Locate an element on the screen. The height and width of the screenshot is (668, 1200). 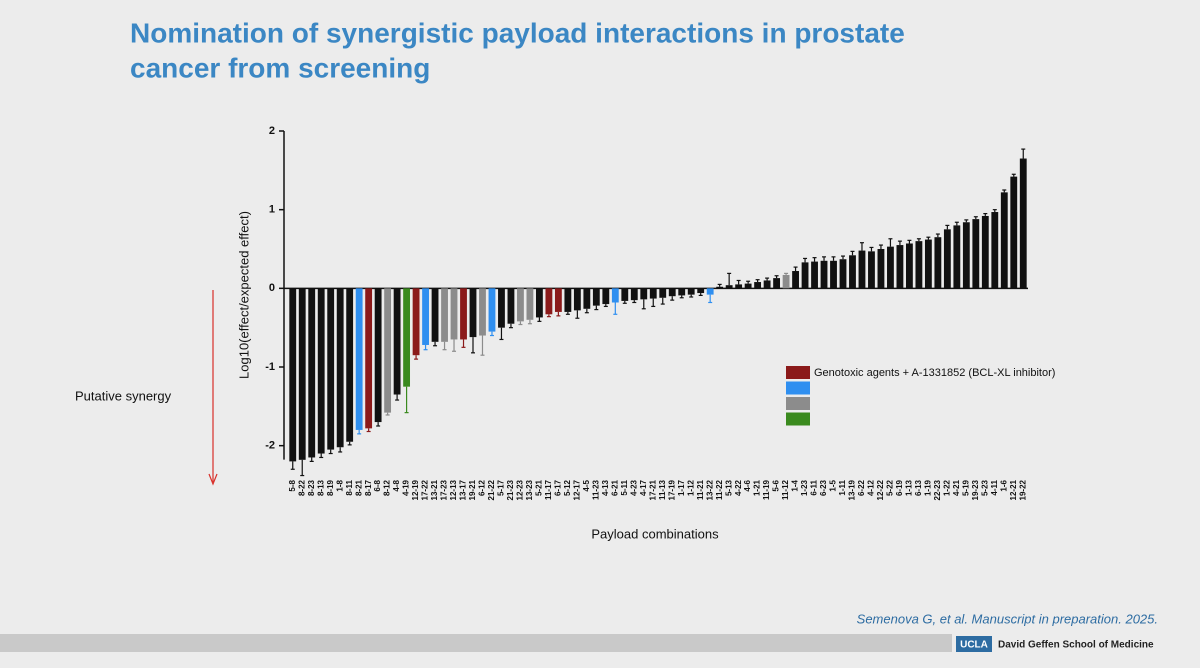
x-tick-label: 11-12 is located at coordinates (785, 489).